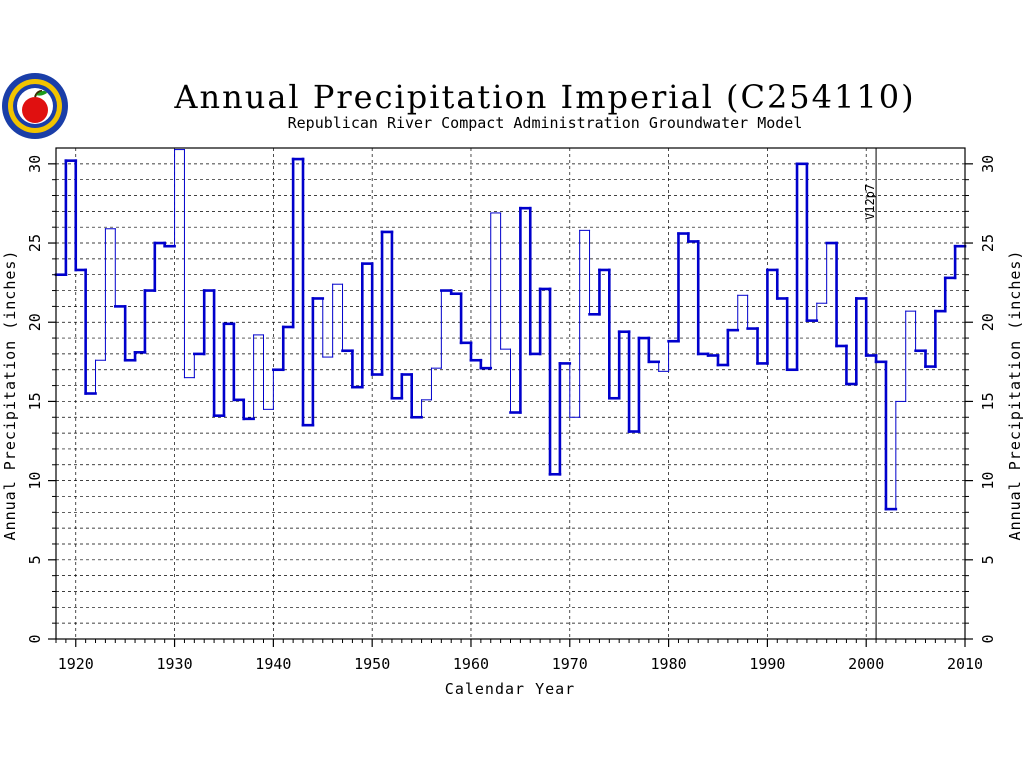 The height and width of the screenshot is (768, 1024). Describe the element at coordinates (988, 164) in the screenshot. I see `y-tick-label-right: 30` at that location.